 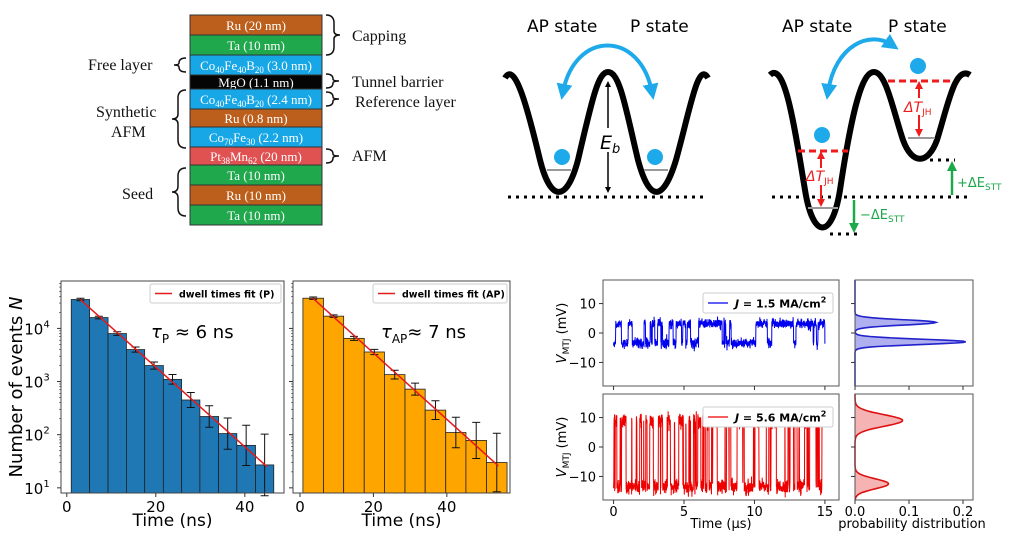 I want to click on right-ball-ap, so click(x=822, y=135).